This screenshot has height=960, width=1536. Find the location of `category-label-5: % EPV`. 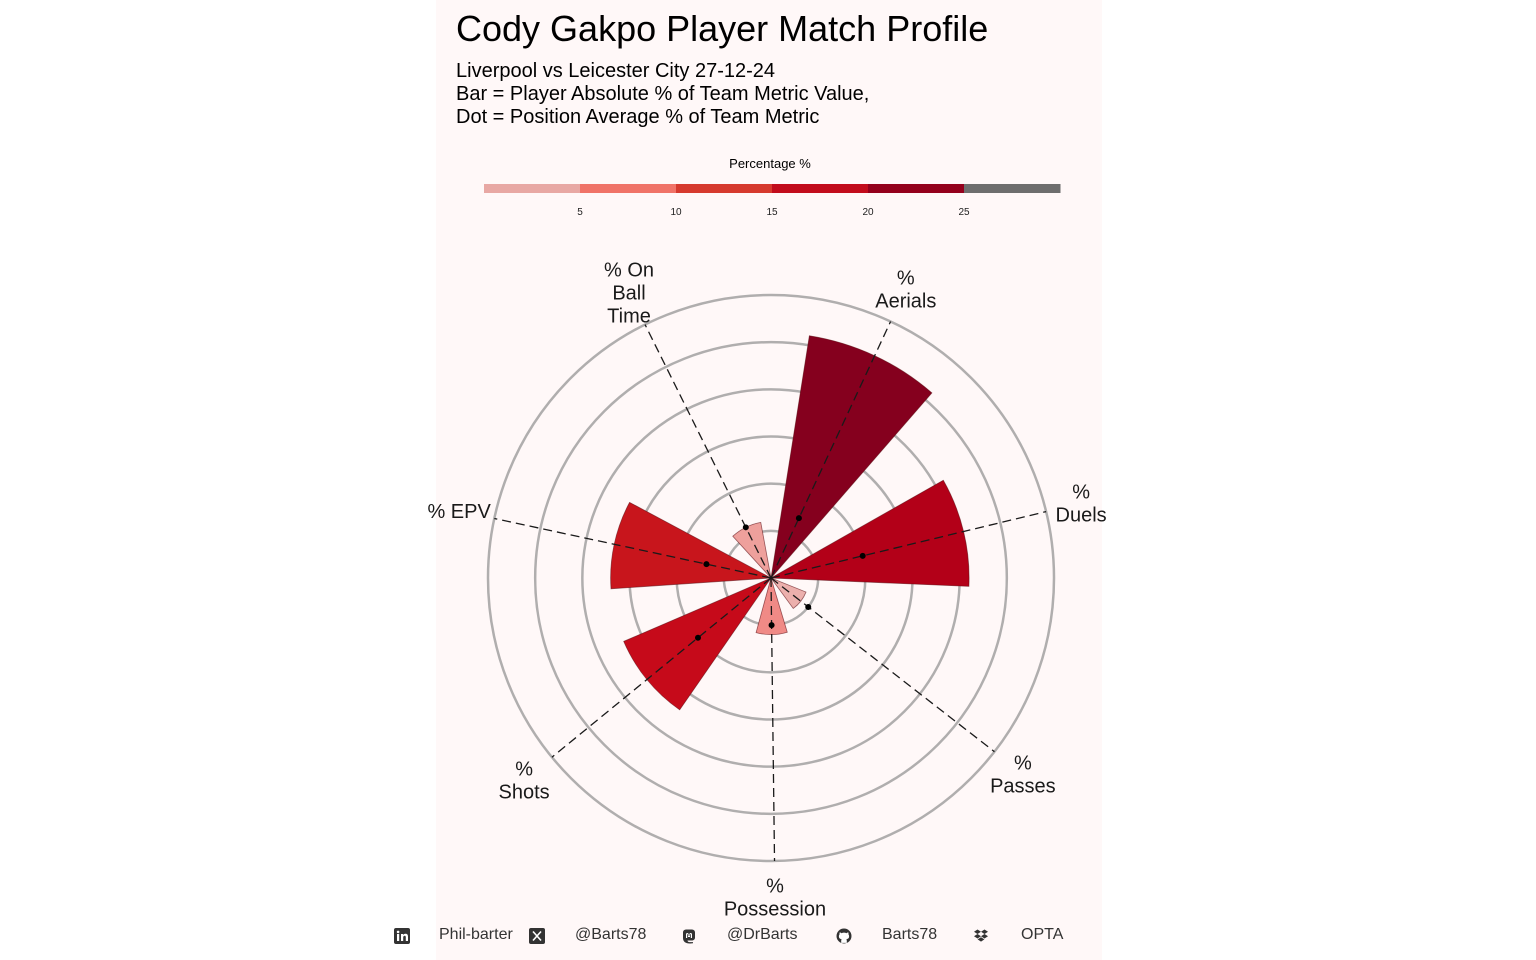

category-label-5: % EPV is located at coordinates (459, 512).